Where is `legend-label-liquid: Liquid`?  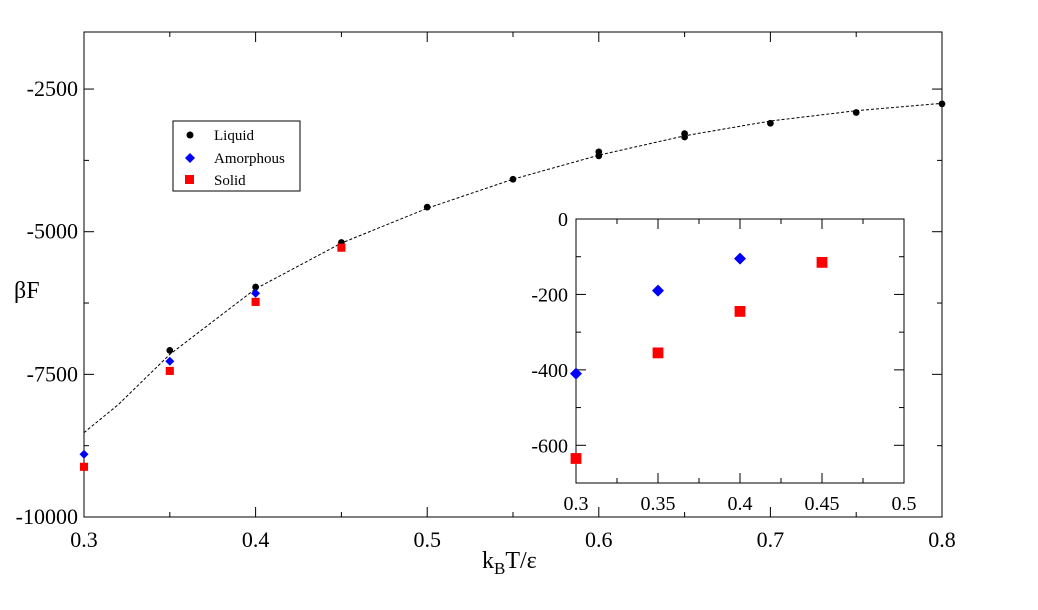
legend-label-liquid: Liquid is located at coordinates (234, 136).